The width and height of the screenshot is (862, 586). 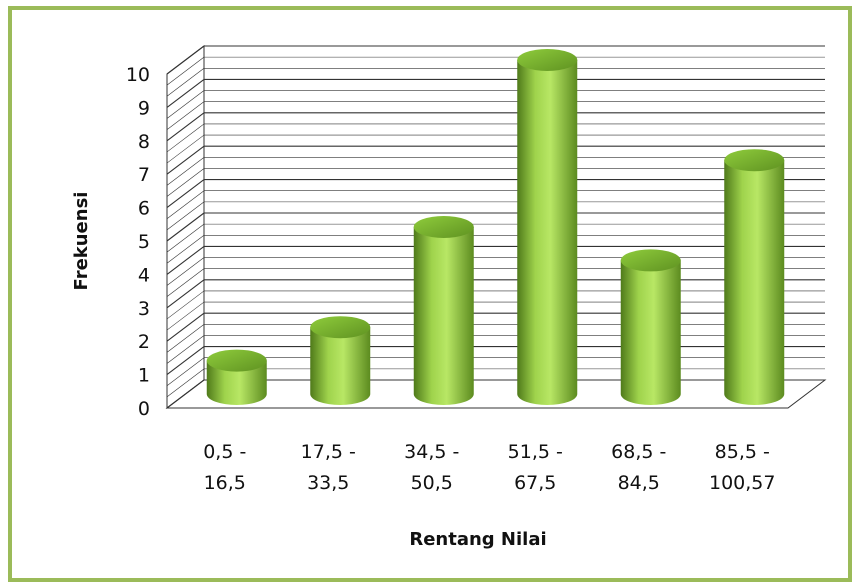 What do you see at coordinates (477, 539) in the screenshot?
I see `x-axis-title: Rentang Nilai` at bounding box center [477, 539].